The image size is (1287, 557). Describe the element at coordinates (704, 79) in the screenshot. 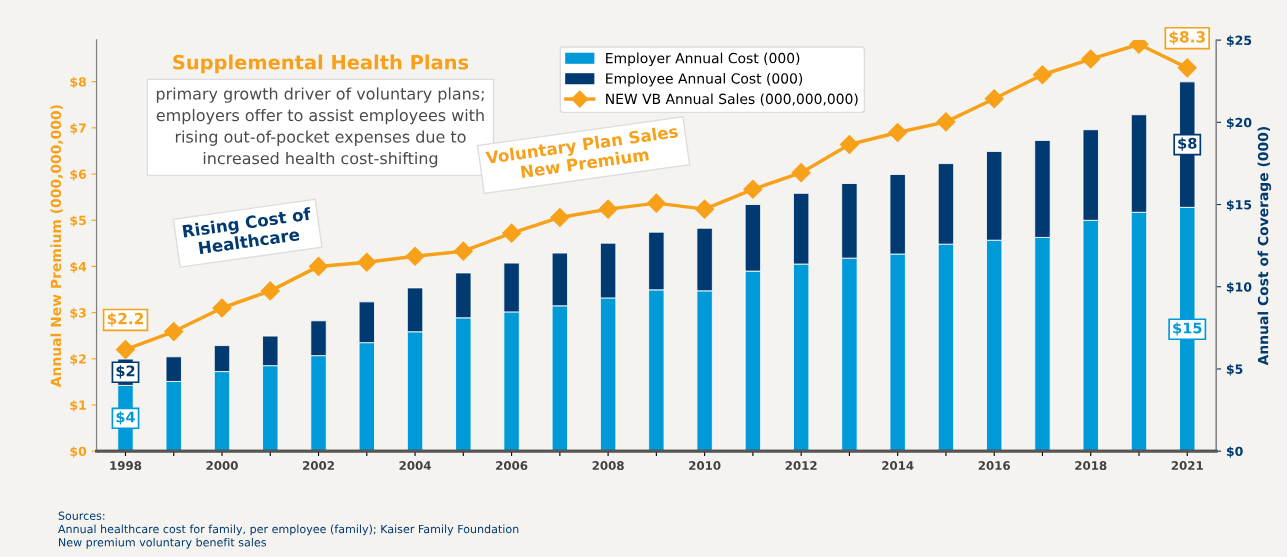

I see `legend-label: Employee Annual Cost (000)` at that location.